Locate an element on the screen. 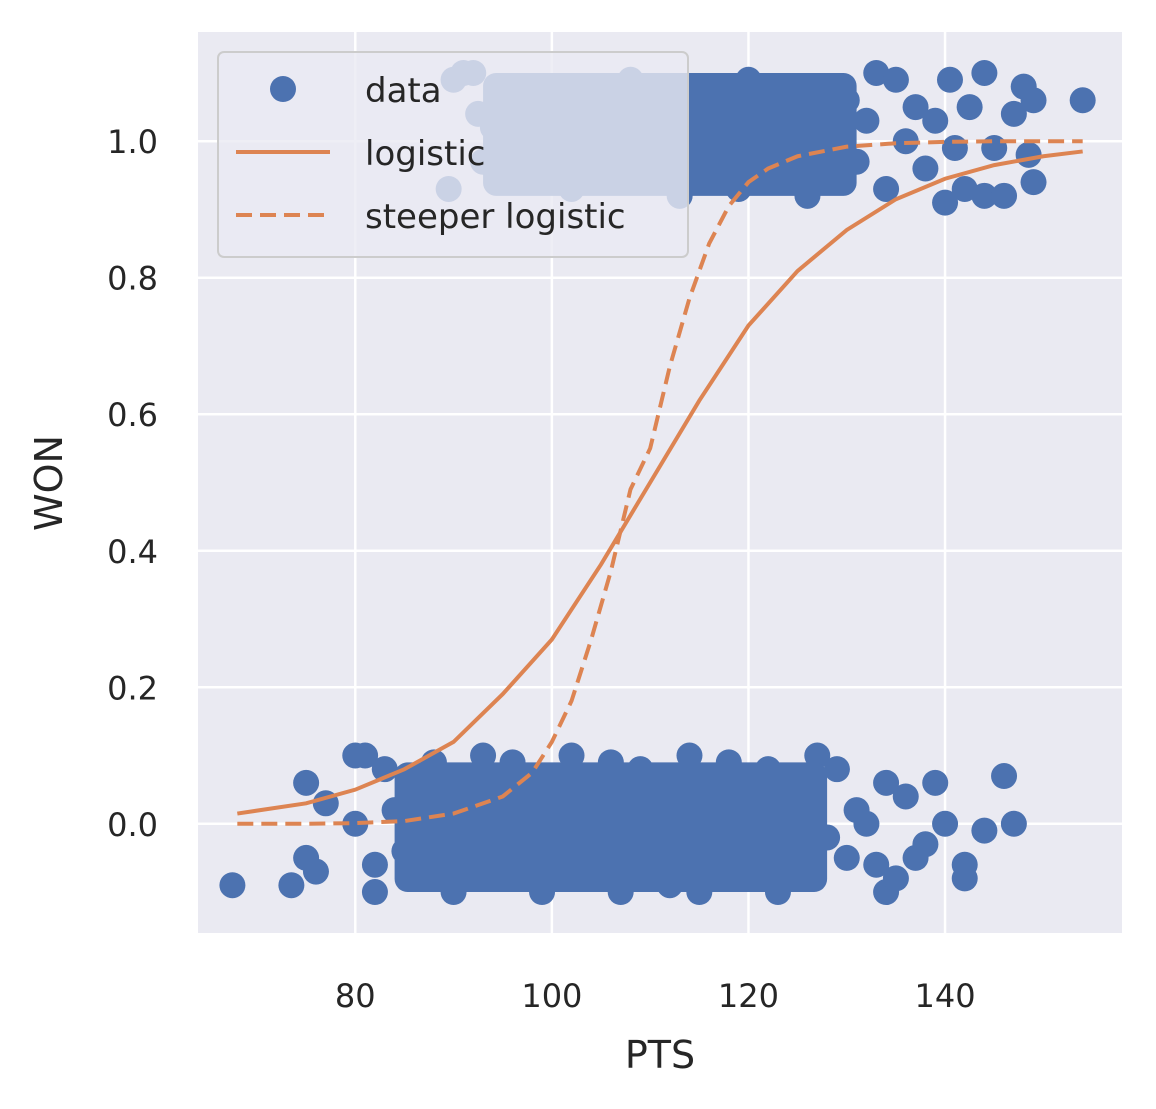 The height and width of the screenshot is (1109, 1156). legend-box is located at coordinates (453, 154).